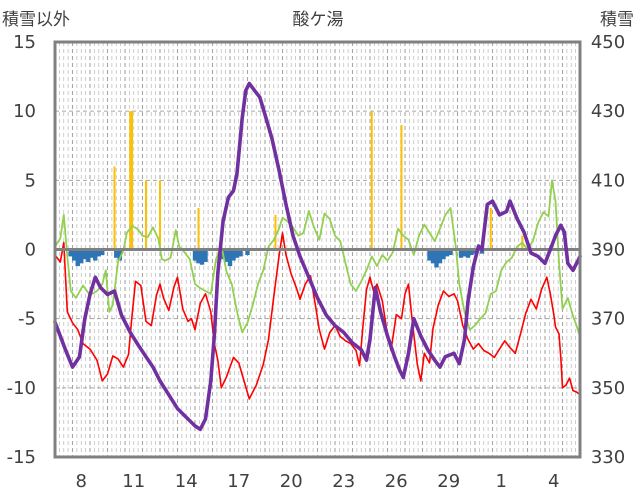 The width and height of the screenshot is (636, 501). I want to click on x-tick-label: 29, so click(448, 481).